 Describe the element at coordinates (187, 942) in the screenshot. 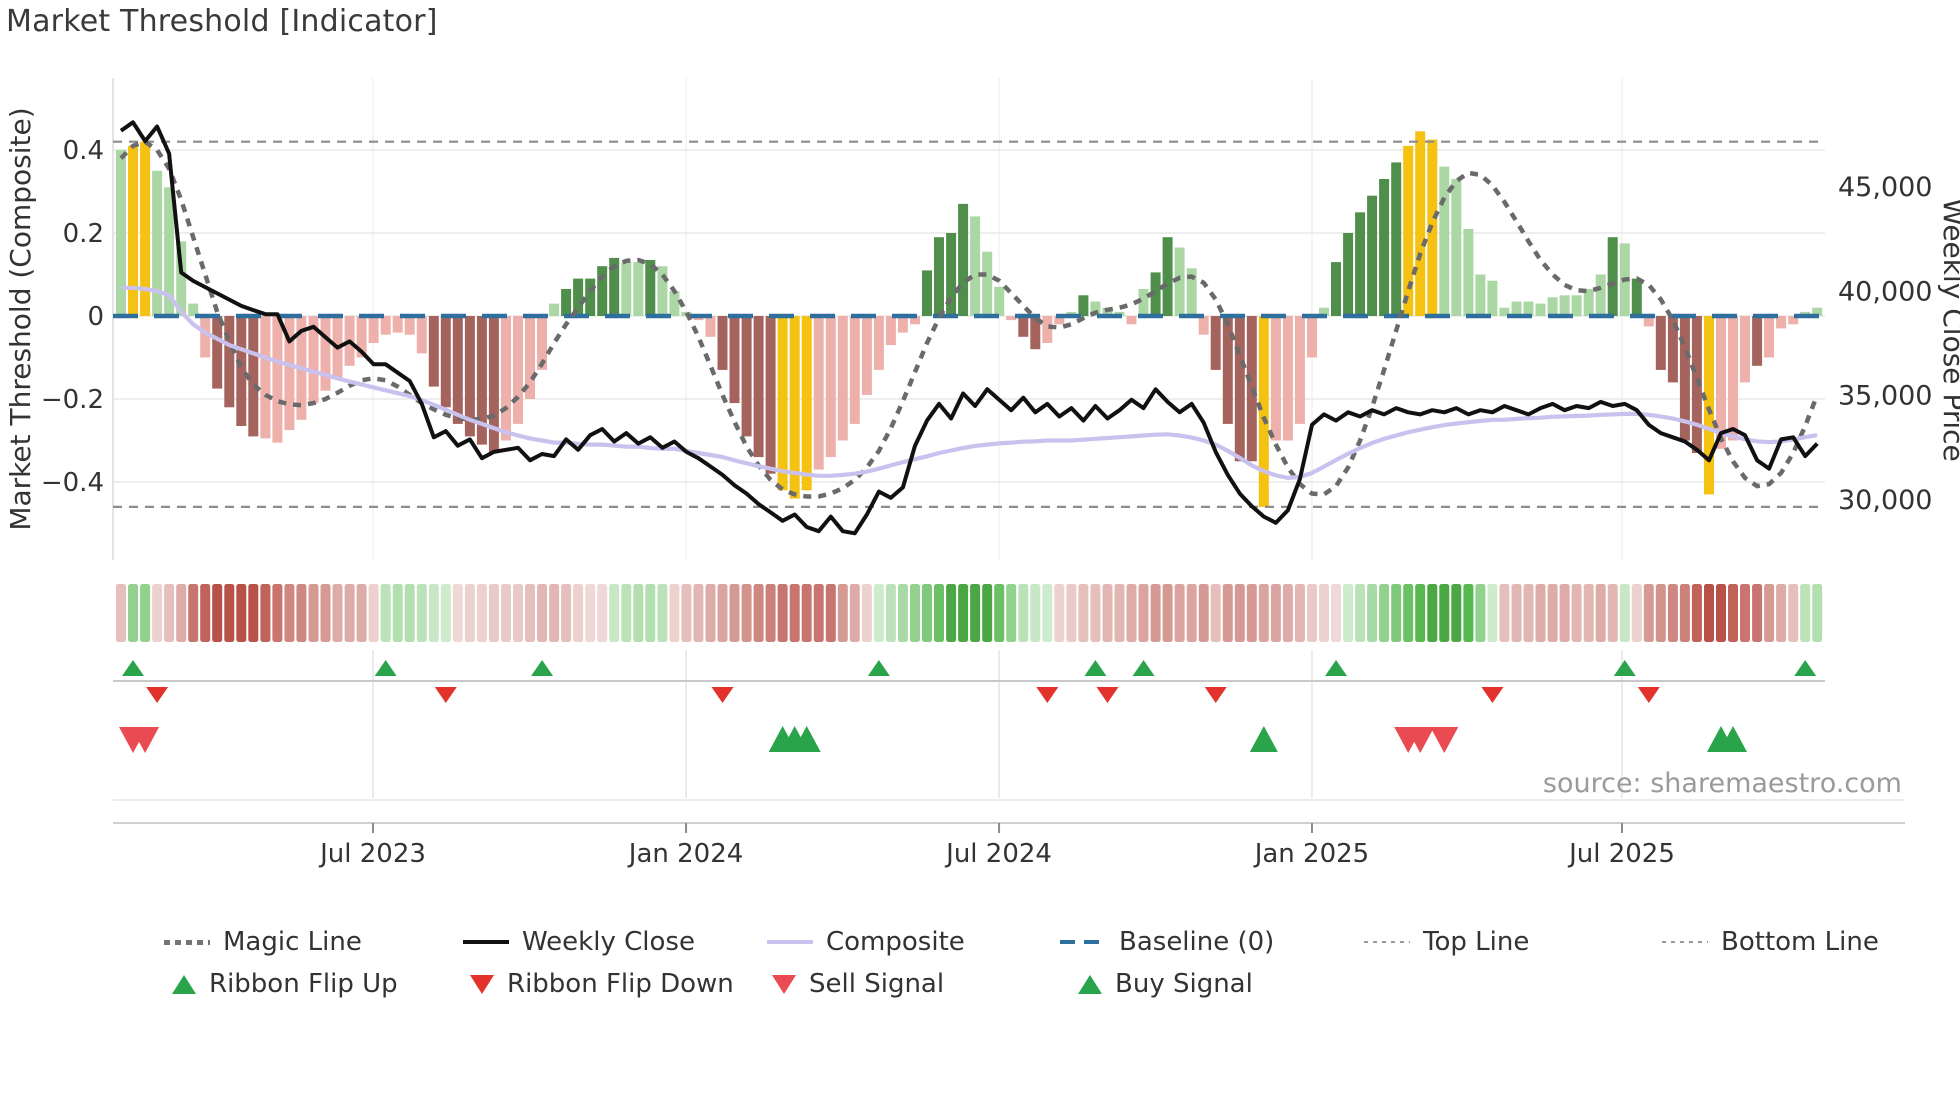

I see `magic-line-swatch-icon` at that location.